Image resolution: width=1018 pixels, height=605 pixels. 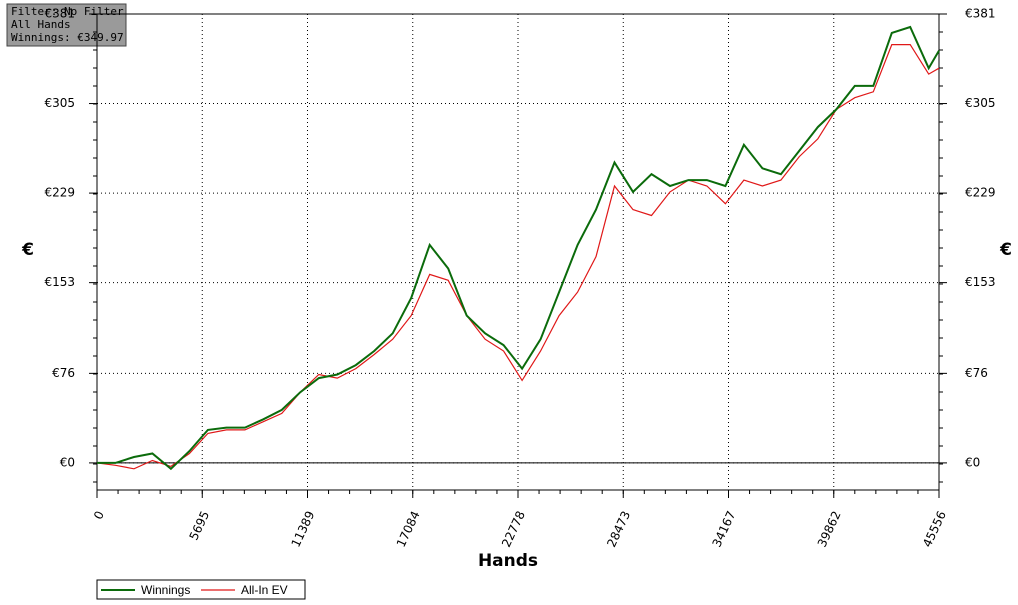 What do you see at coordinates (980, 103) in the screenshot?
I see `y2-tick-label: €305` at bounding box center [980, 103].